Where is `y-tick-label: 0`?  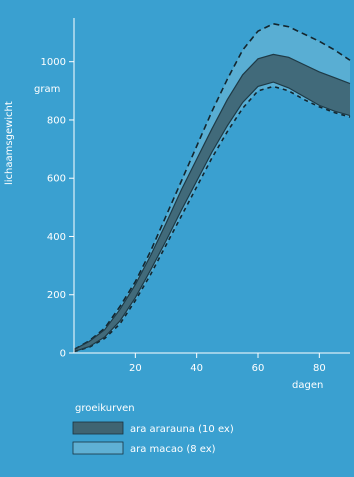
y-tick-label: 0 is located at coordinates (63, 354).